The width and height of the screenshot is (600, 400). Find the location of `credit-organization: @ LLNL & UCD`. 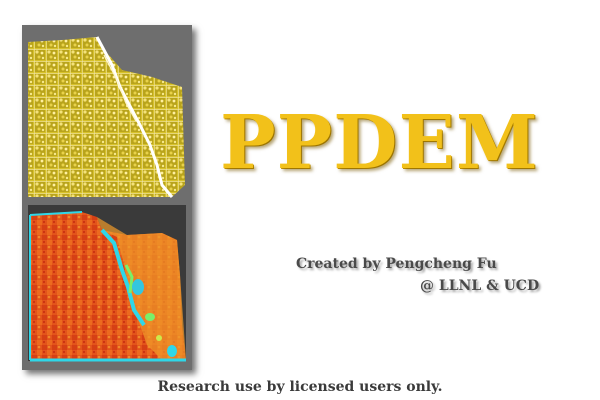

credit-organization: @ LLNL & UCD is located at coordinates (480, 286).